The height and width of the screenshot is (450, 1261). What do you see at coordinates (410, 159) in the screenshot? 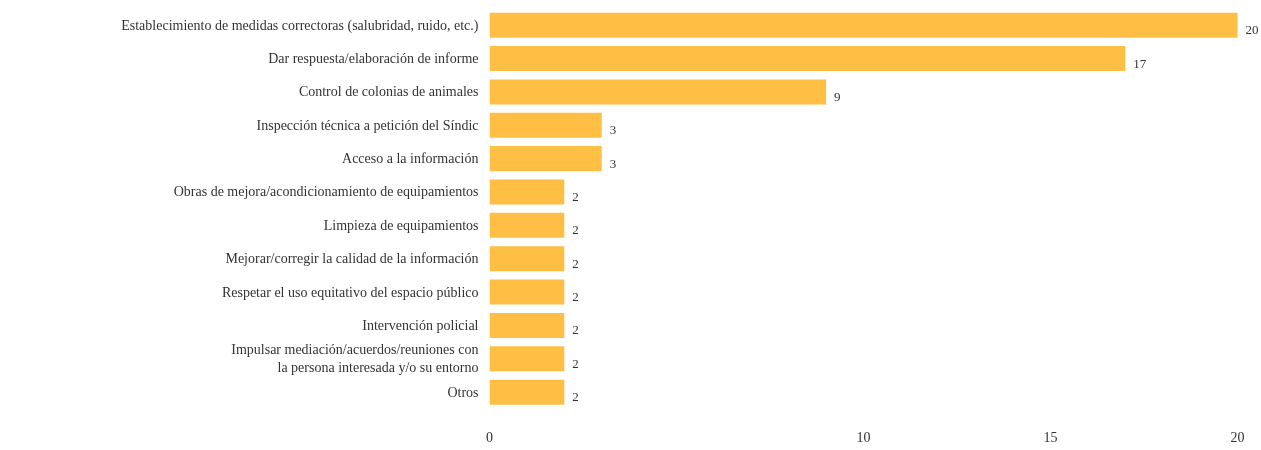
I see `y-tick-label: Acceso a la información` at bounding box center [410, 159].